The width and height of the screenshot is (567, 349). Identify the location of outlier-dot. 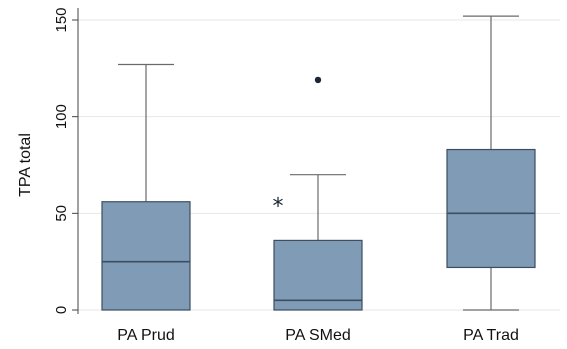
(318, 80).